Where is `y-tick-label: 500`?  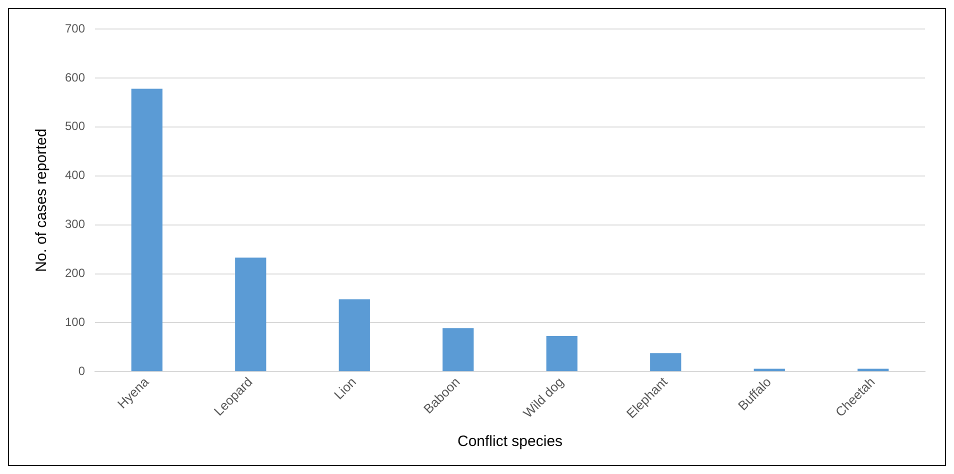 y-tick-label: 500 is located at coordinates (75, 126).